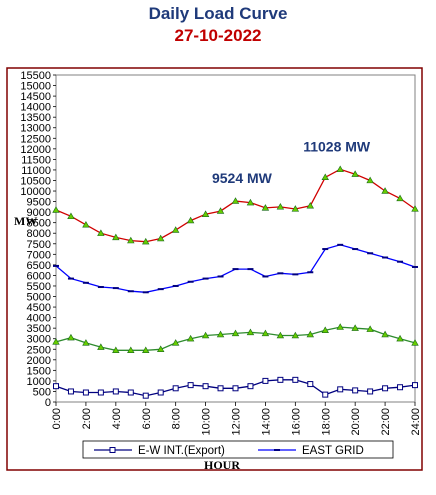 This screenshot has width=436, height=495. What do you see at coordinates (87, 418) in the screenshot?
I see `x-tick-label: 2:00` at bounding box center [87, 418].